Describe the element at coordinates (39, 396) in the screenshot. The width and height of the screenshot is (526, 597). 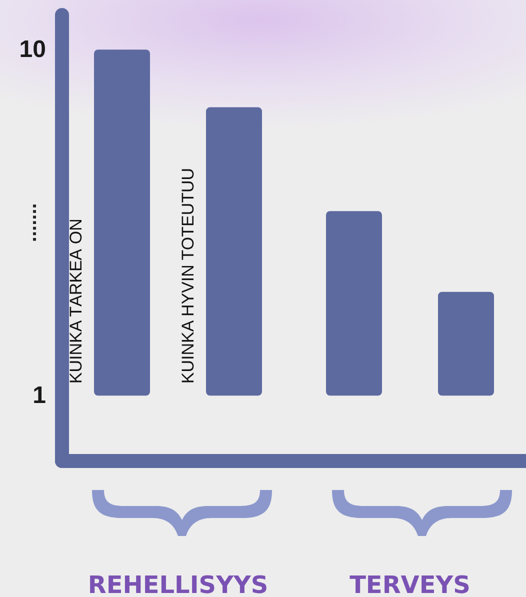
I see `y-tick-label: 1` at that location.